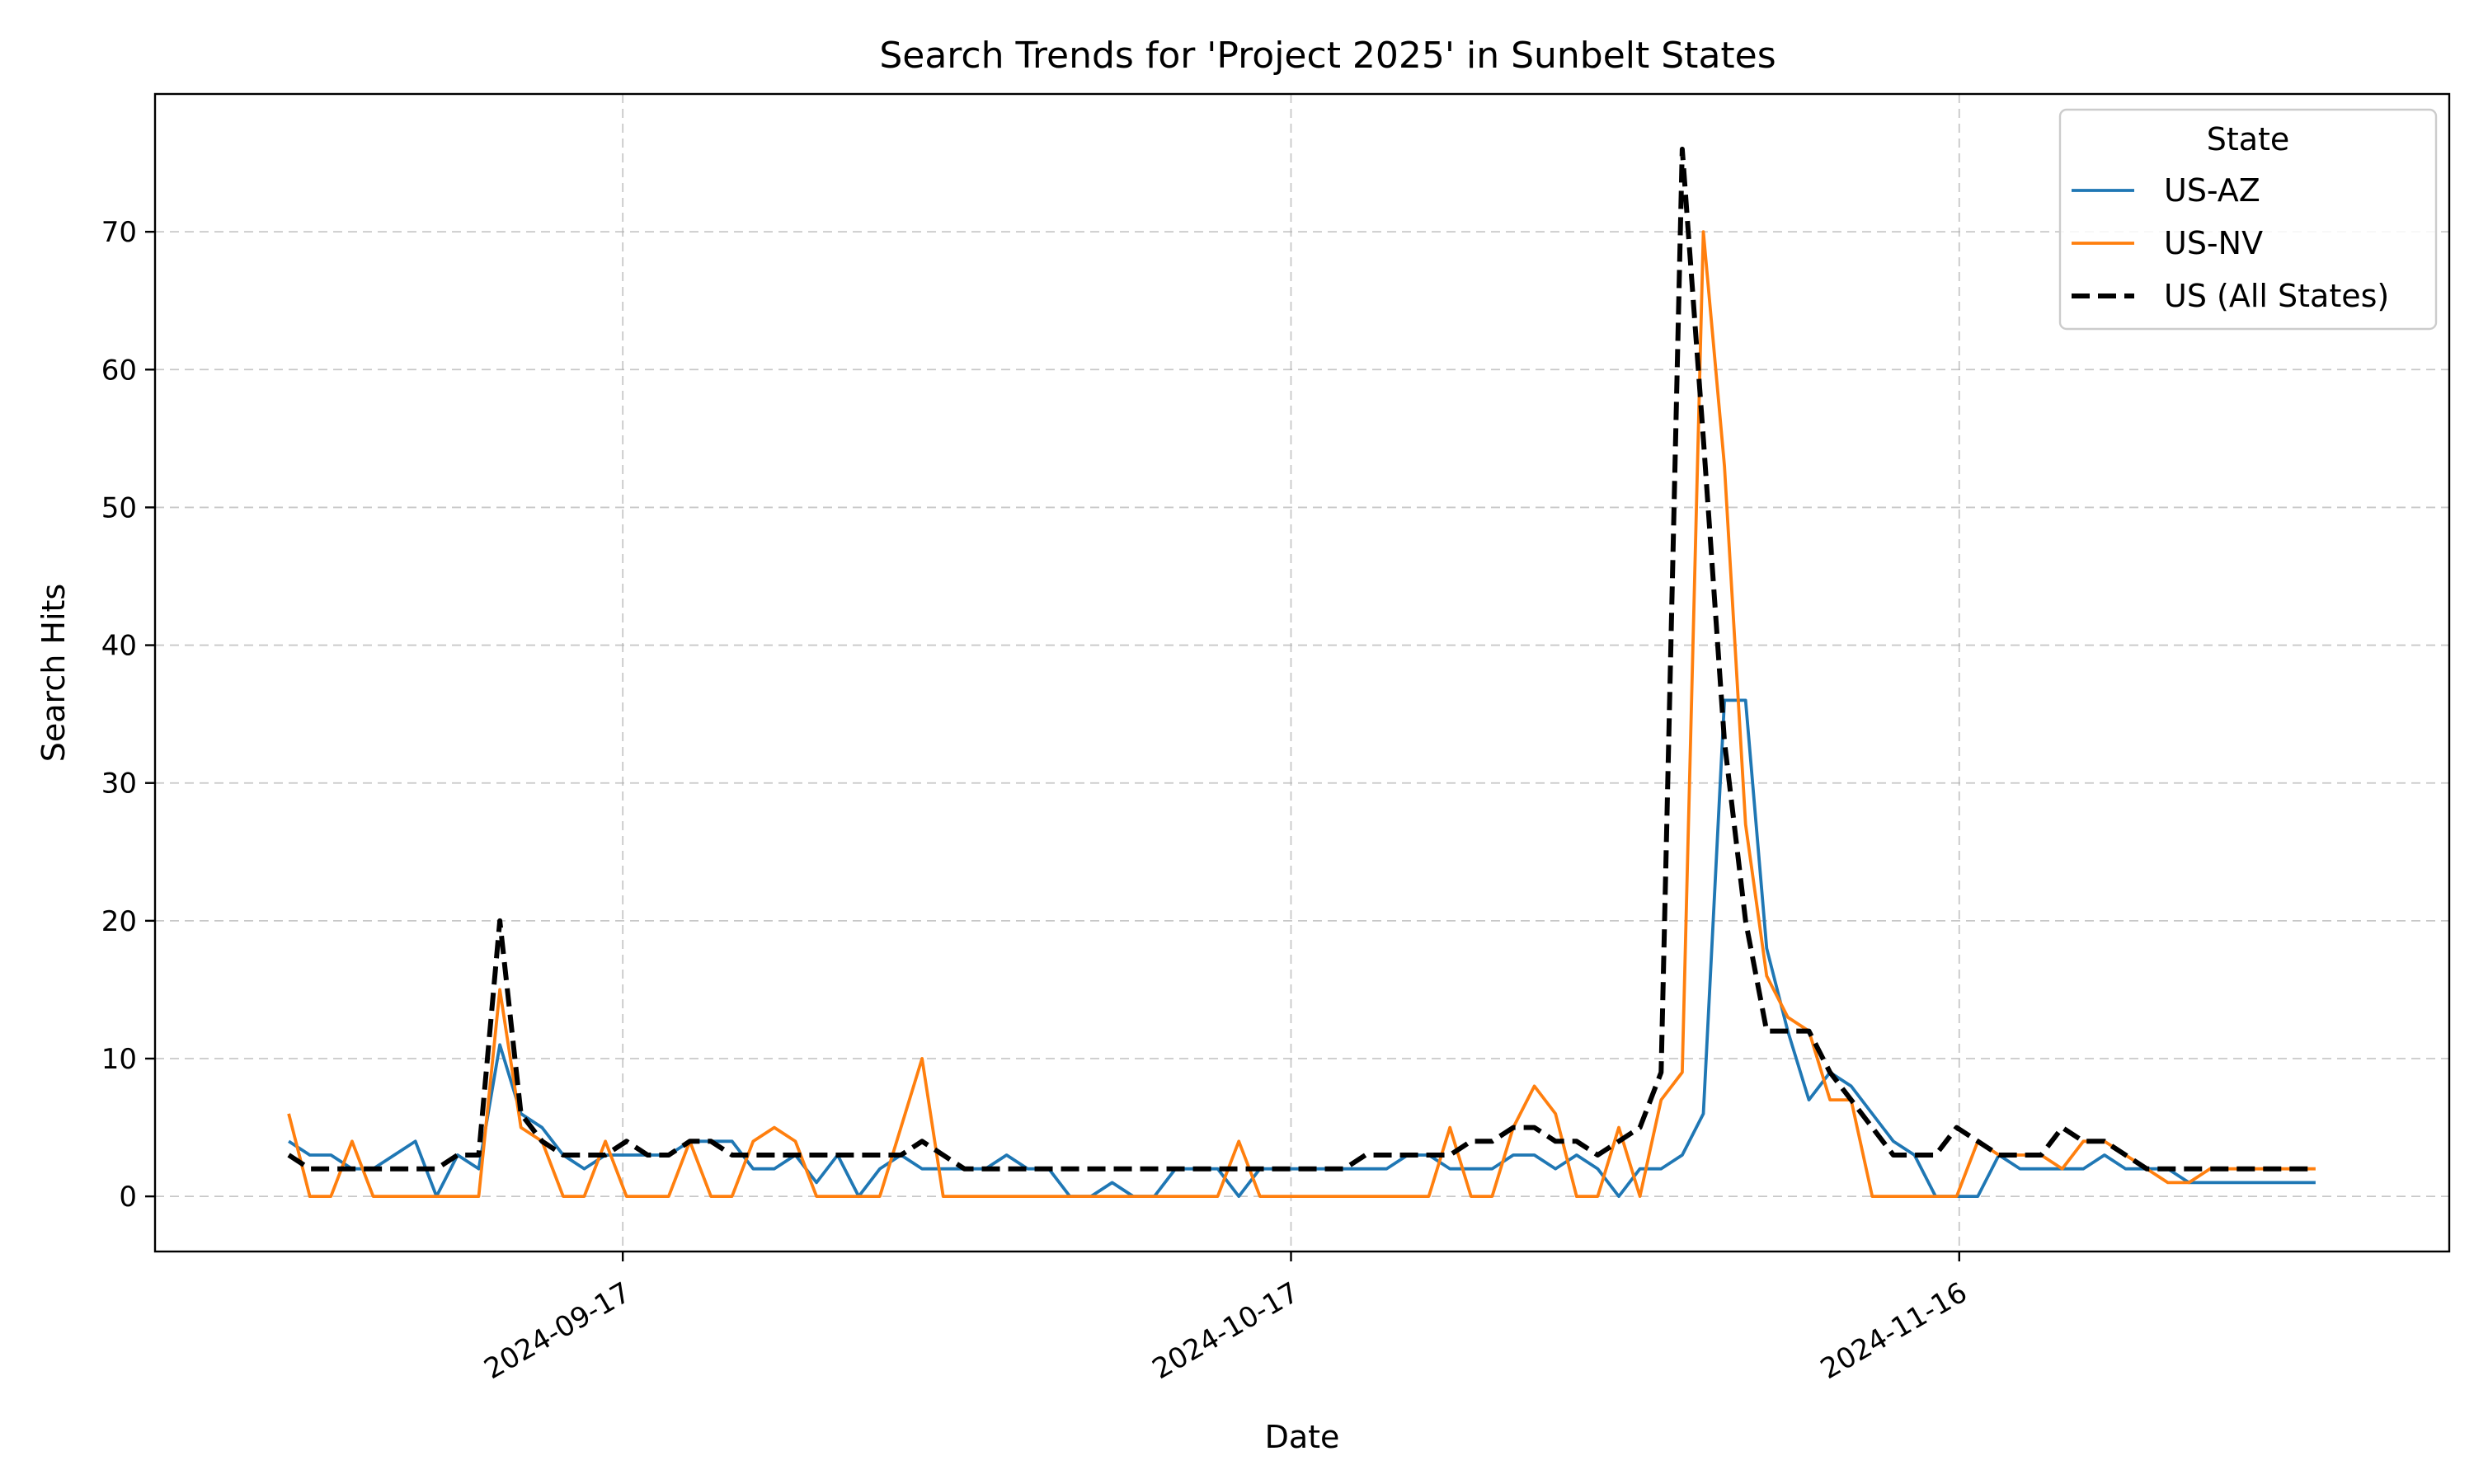  I want to click on y-tick-label: 30, so click(119, 784).